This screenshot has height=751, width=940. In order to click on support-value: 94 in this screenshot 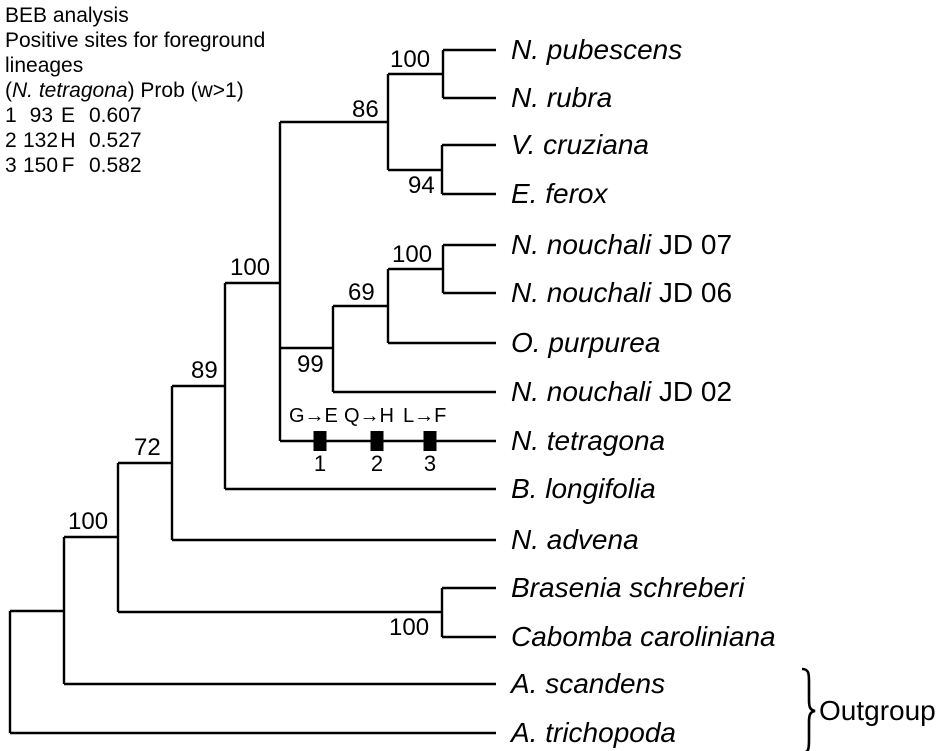, I will do `click(421, 185)`.